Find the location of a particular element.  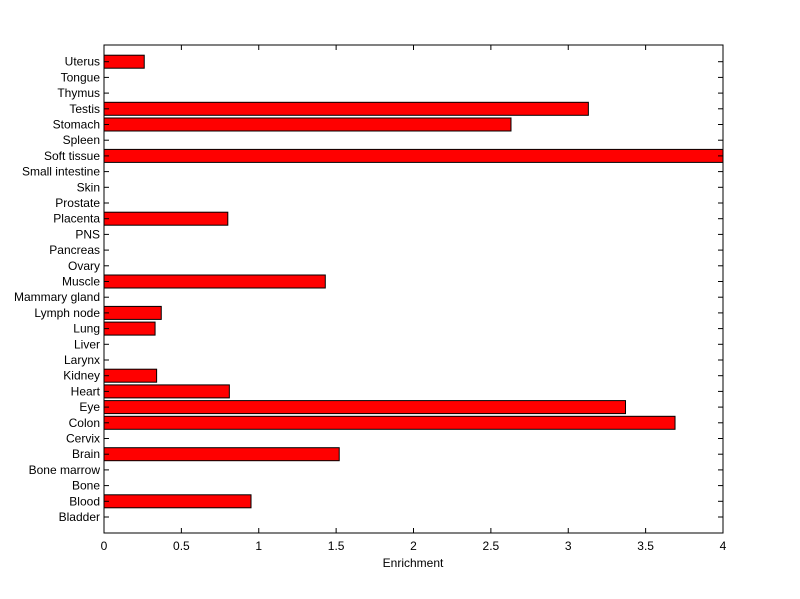

y-tick-label: Colon is located at coordinates (84, 423).